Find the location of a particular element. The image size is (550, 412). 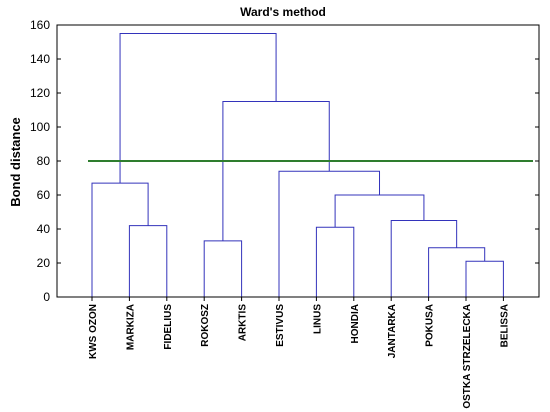

y-axis-label: Bond distance is located at coordinates (15, 162).